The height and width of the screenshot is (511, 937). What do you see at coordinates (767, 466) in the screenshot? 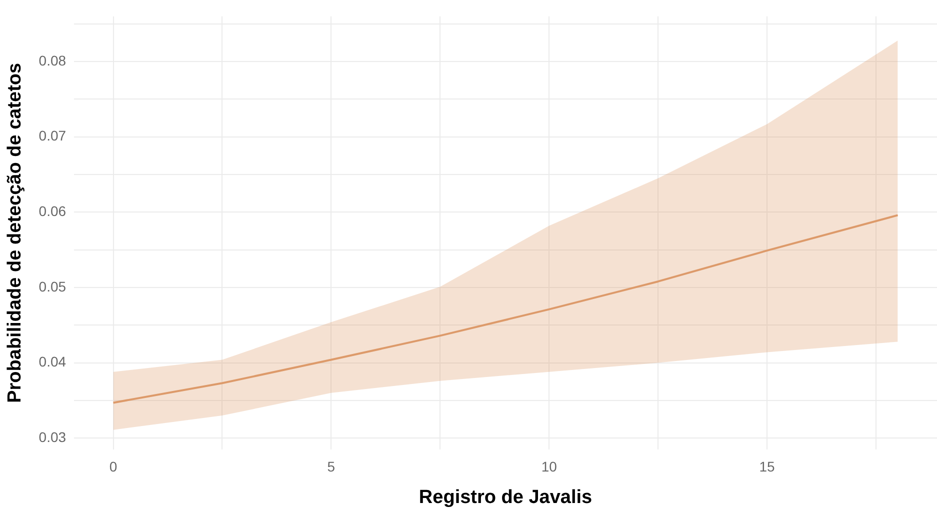
I see `x-tick-label: 15` at bounding box center [767, 466].